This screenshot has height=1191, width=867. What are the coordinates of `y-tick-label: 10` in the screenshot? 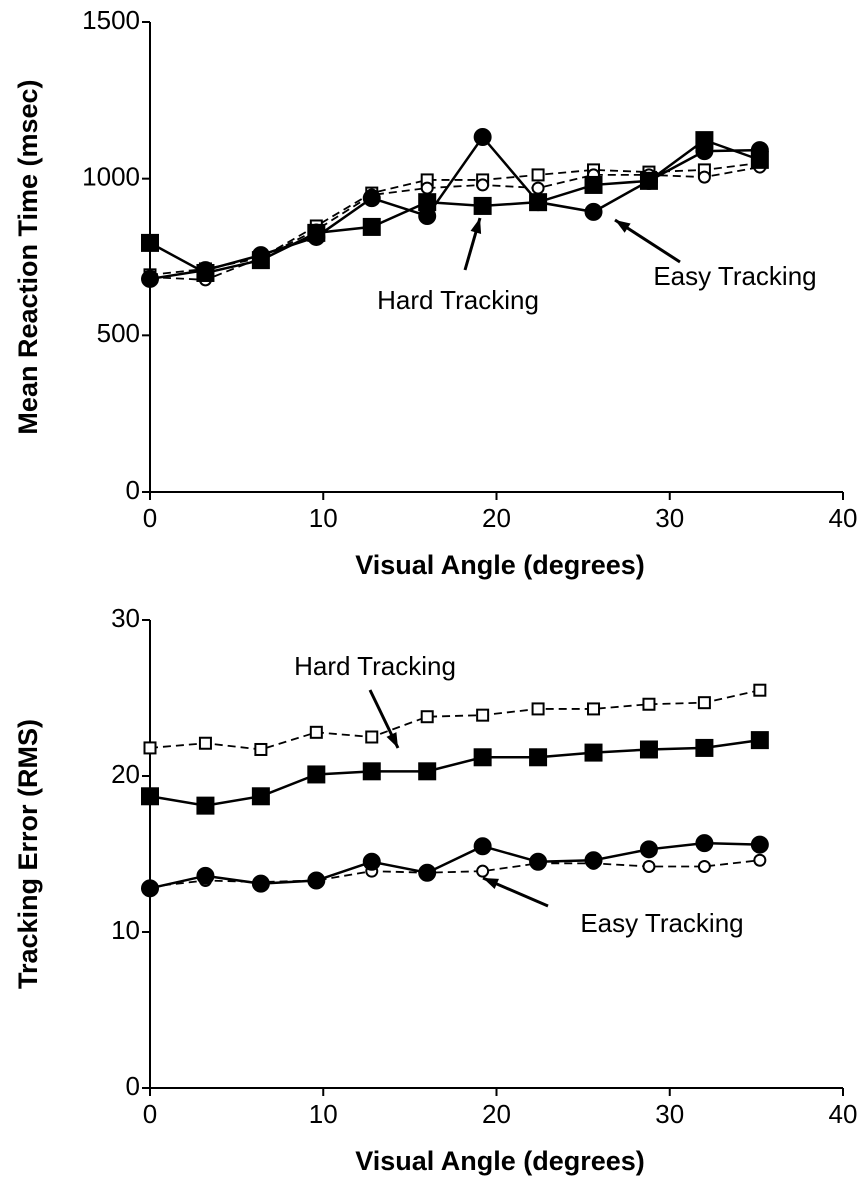 It's located at (125, 930).